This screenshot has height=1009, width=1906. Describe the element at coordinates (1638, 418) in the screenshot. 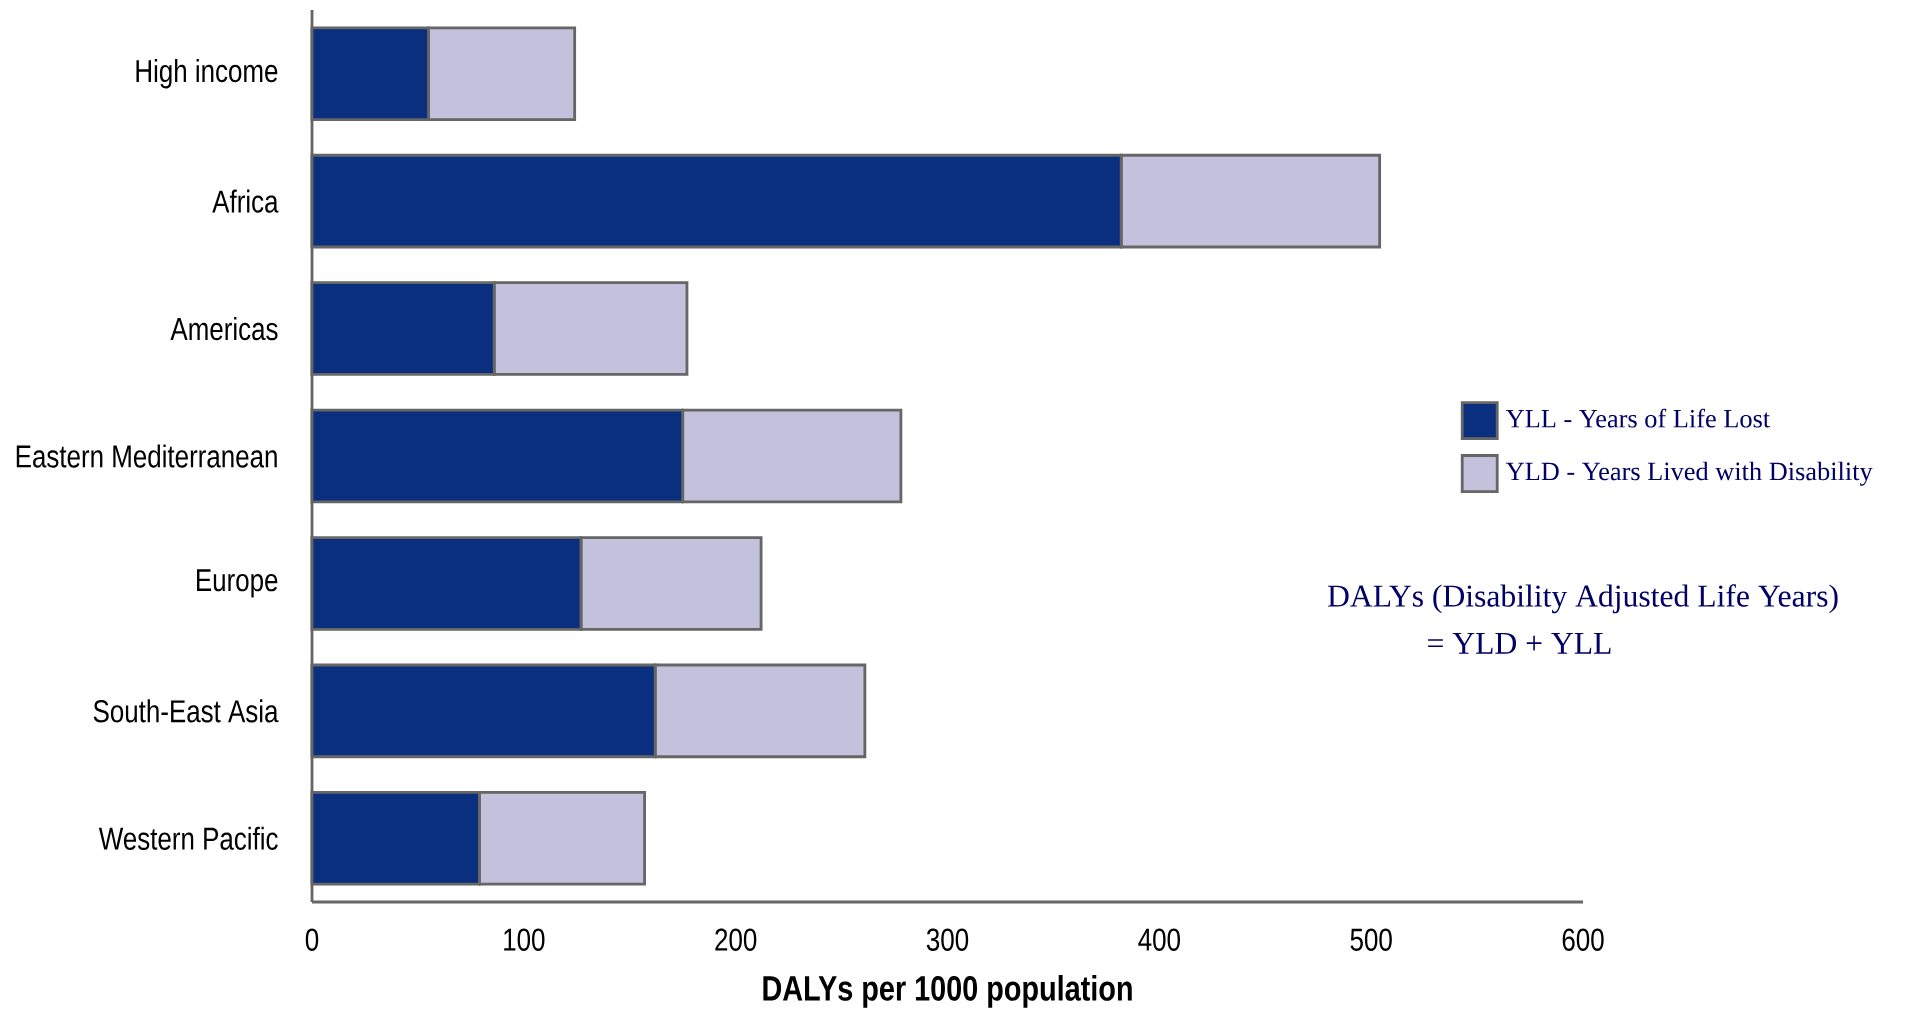

I see `legend-label: YLL - Years of Life Lost` at that location.